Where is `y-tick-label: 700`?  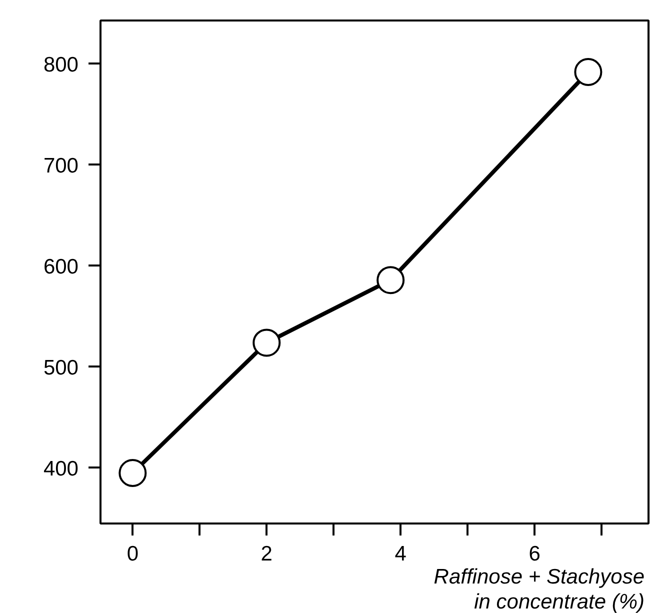 y-tick-label: 700 is located at coordinates (61, 166).